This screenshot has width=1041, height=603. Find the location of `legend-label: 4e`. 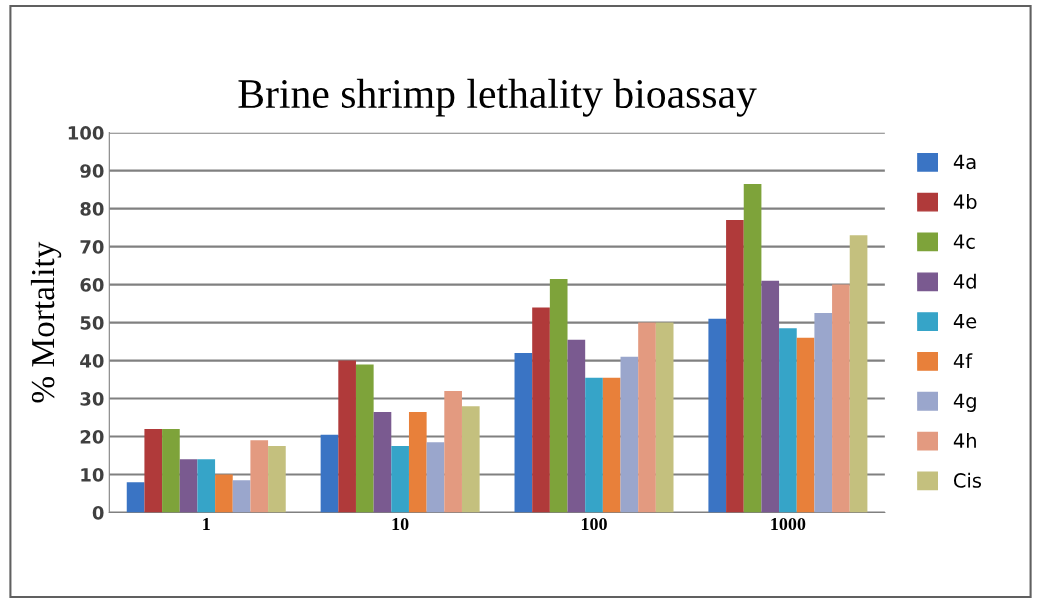

legend-label: 4e is located at coordinates (965, 321).